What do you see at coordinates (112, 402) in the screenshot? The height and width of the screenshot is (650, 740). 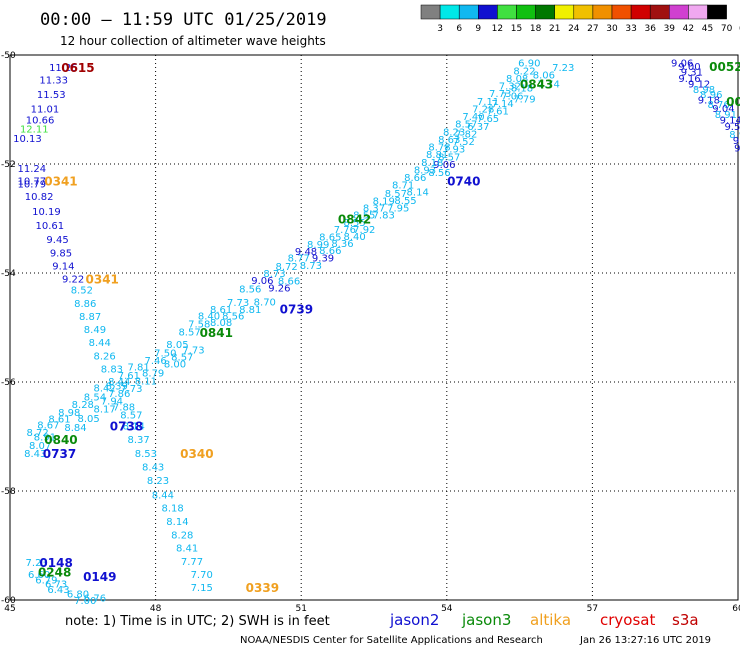 I see `swh-value: 7.94` at bounding box center [112, 402].